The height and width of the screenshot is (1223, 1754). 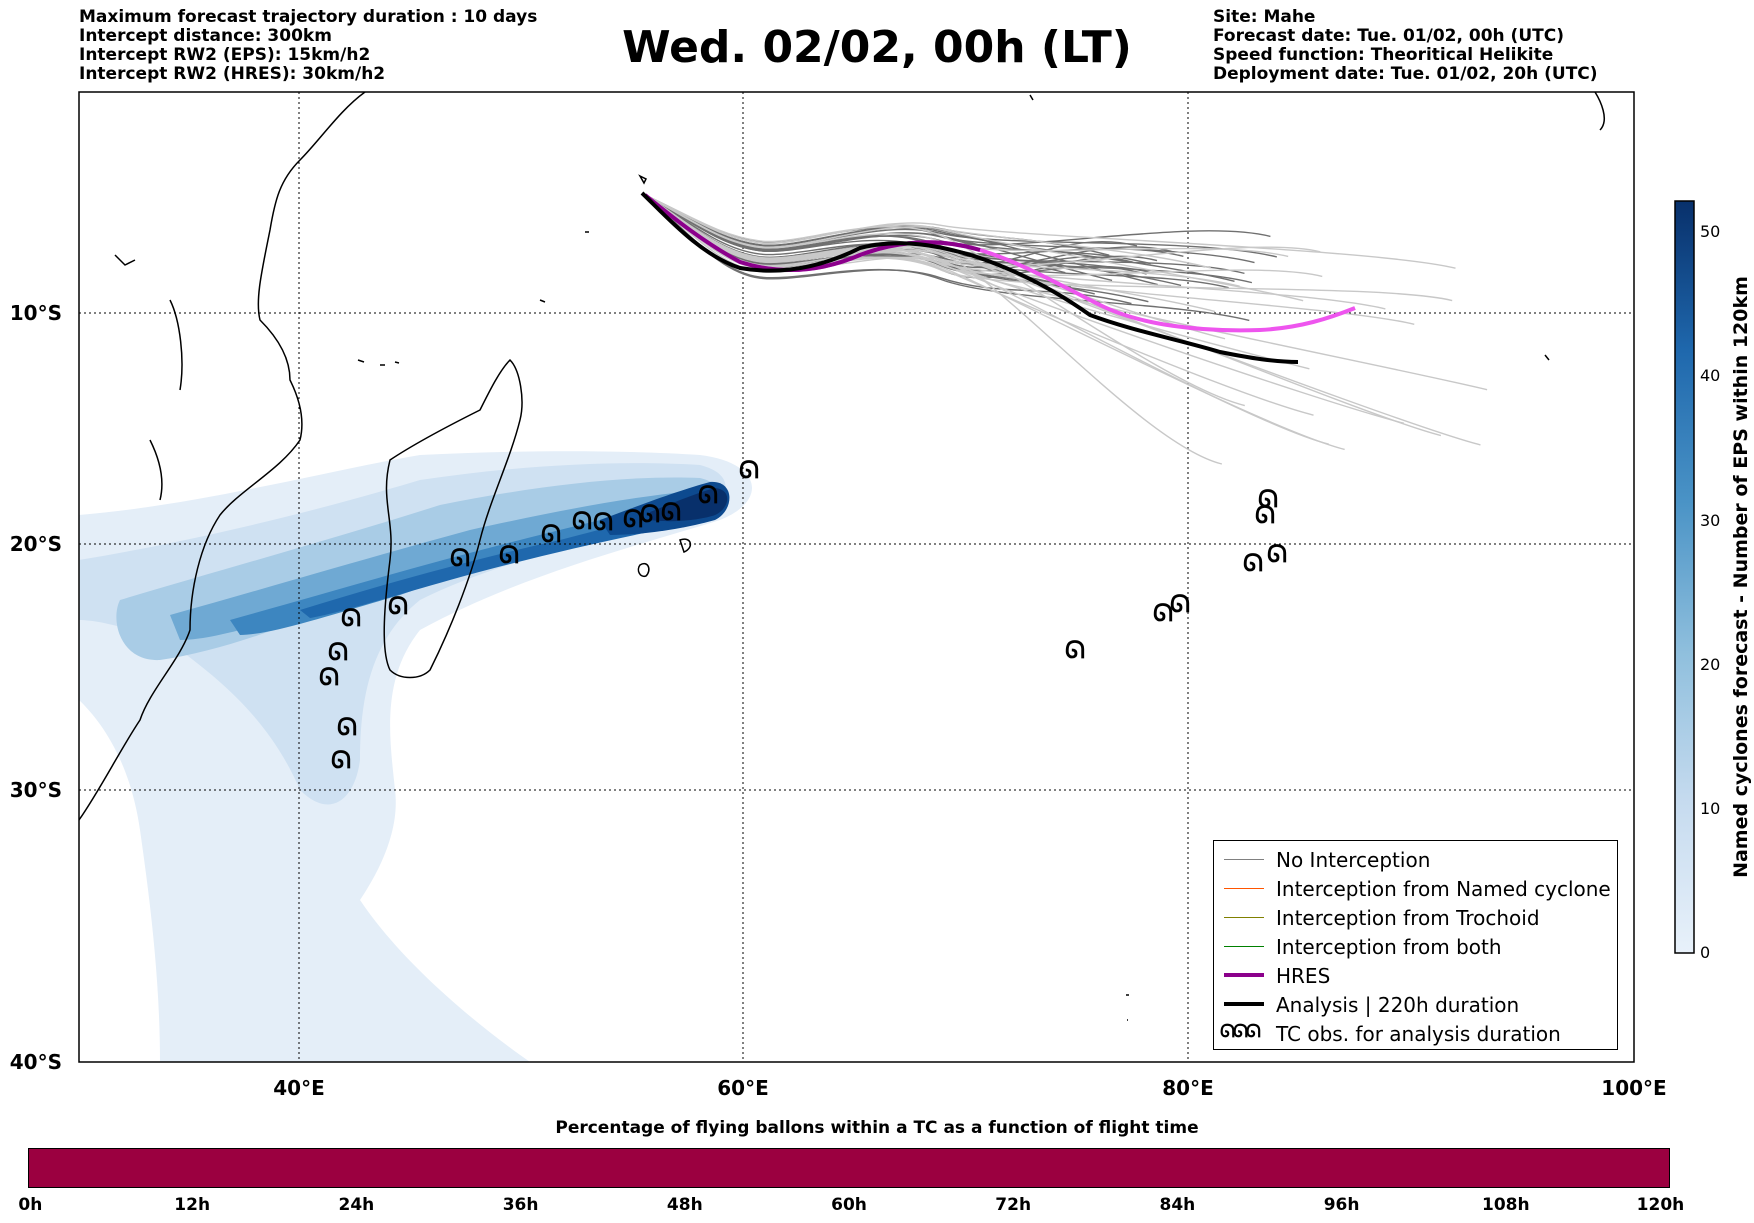 I want to click on time-bar-tick: 120h, so click(x=1660, y=1205).